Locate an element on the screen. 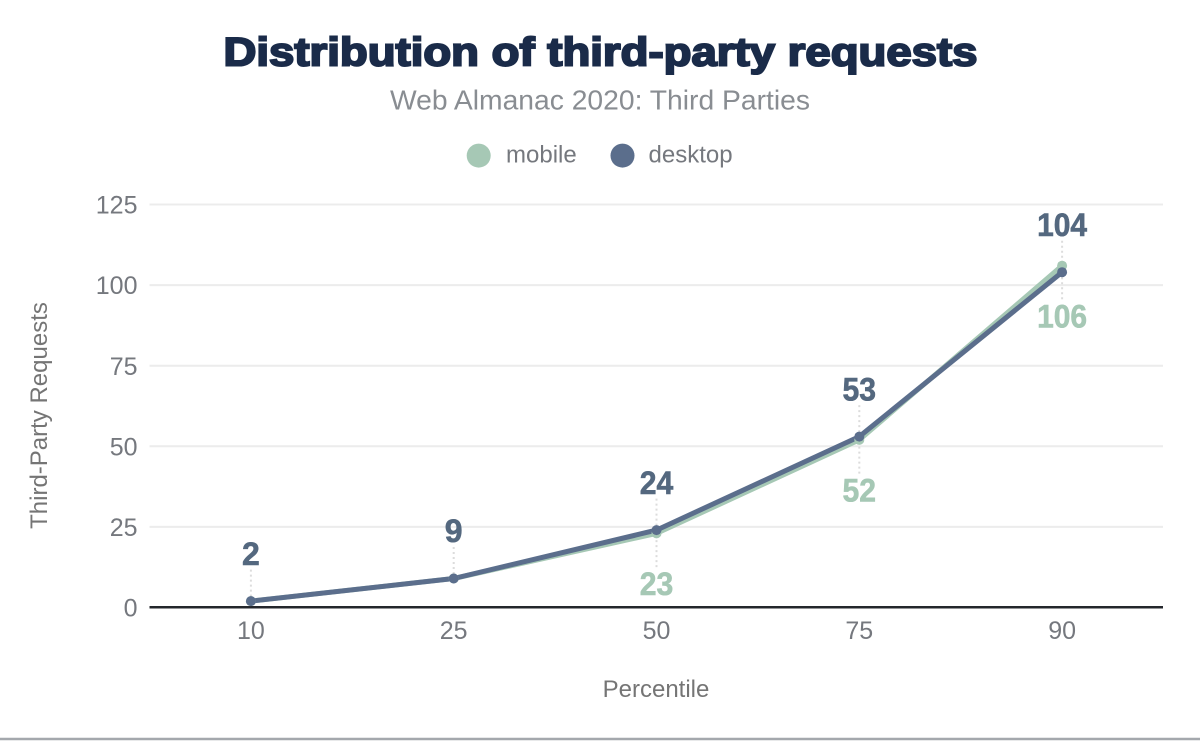 Image resolution: width=1200 pixels, height=742 pixels. svg-text: 106 is located at coordinates (1062, 317).